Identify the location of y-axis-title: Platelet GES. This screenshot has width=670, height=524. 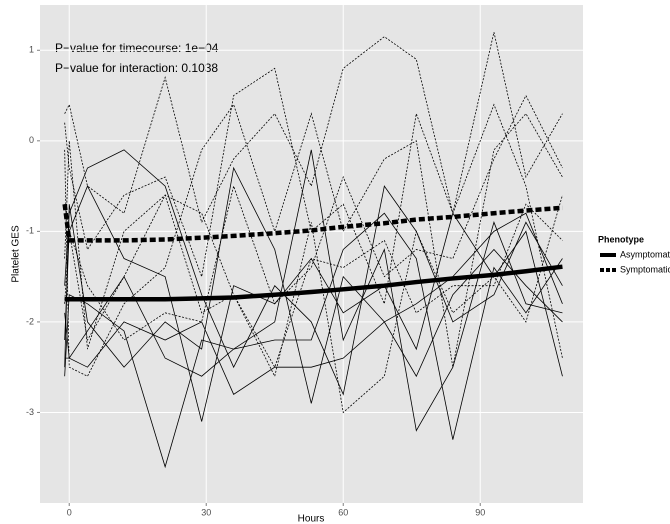
(16, 254).